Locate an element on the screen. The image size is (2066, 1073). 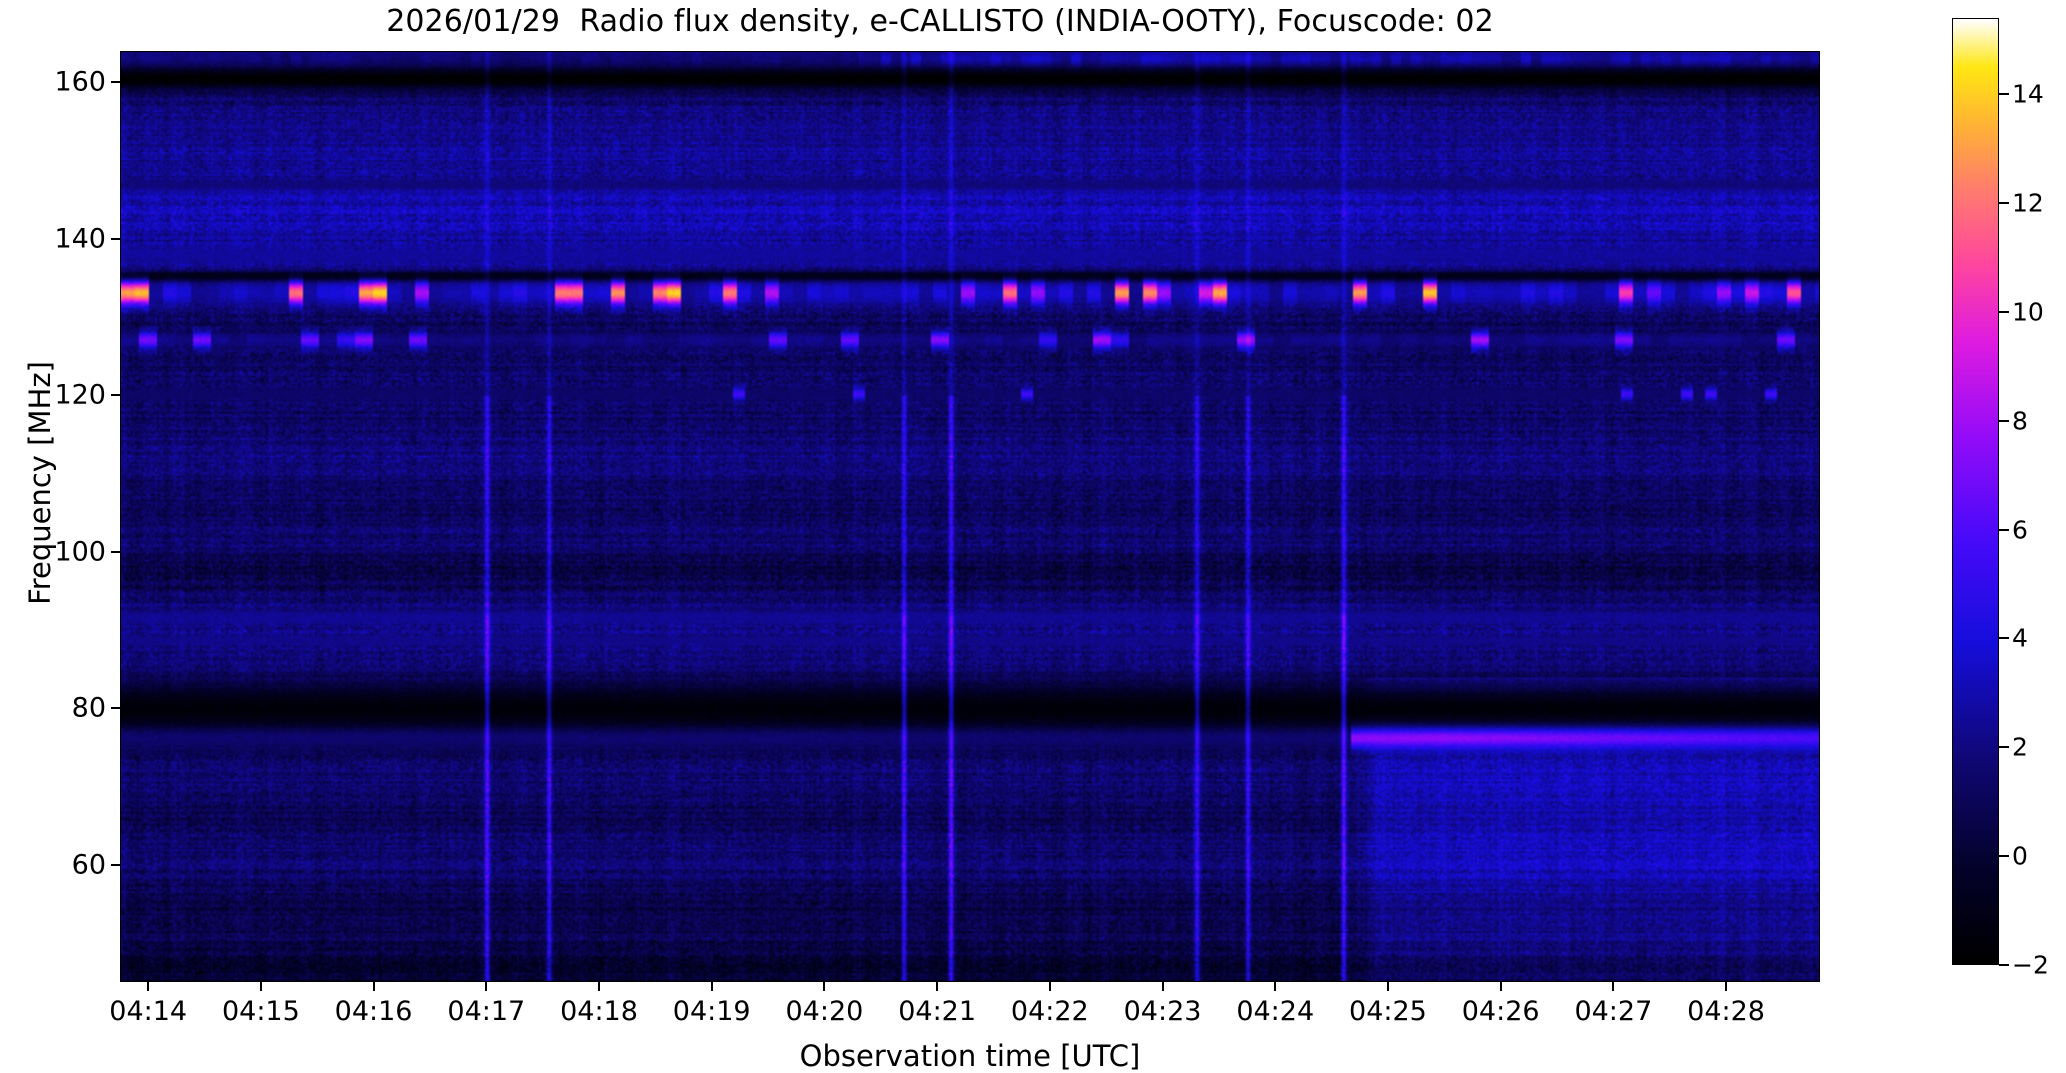
x-tick-label: 04:28 is located at coordinates (1726, 1011).